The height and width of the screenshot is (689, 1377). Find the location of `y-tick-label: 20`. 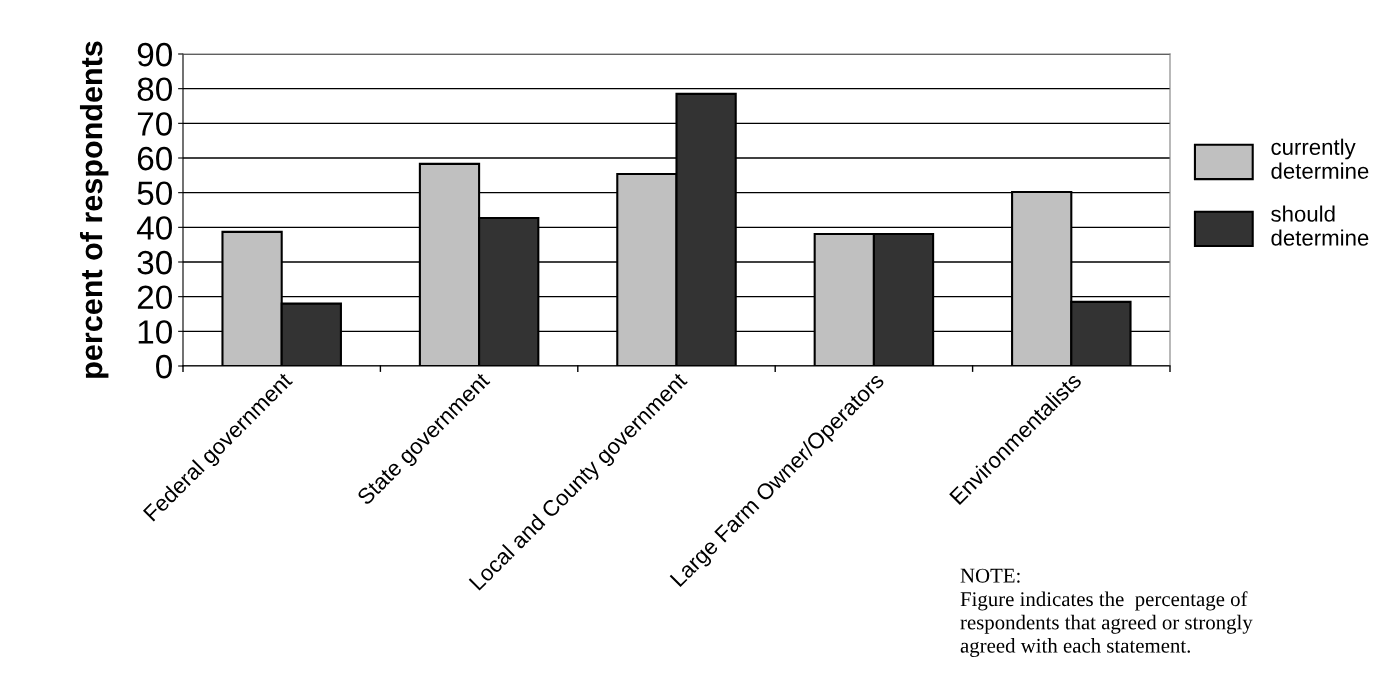

y-tick-label: 20 is located at coordinates (154, 297).